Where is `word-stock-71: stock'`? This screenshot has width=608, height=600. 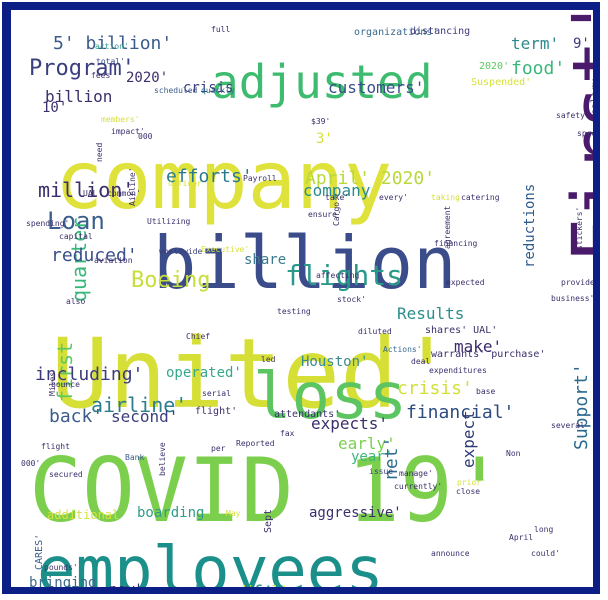
word-stock-71: stock' is located at coordinates (351, 299).